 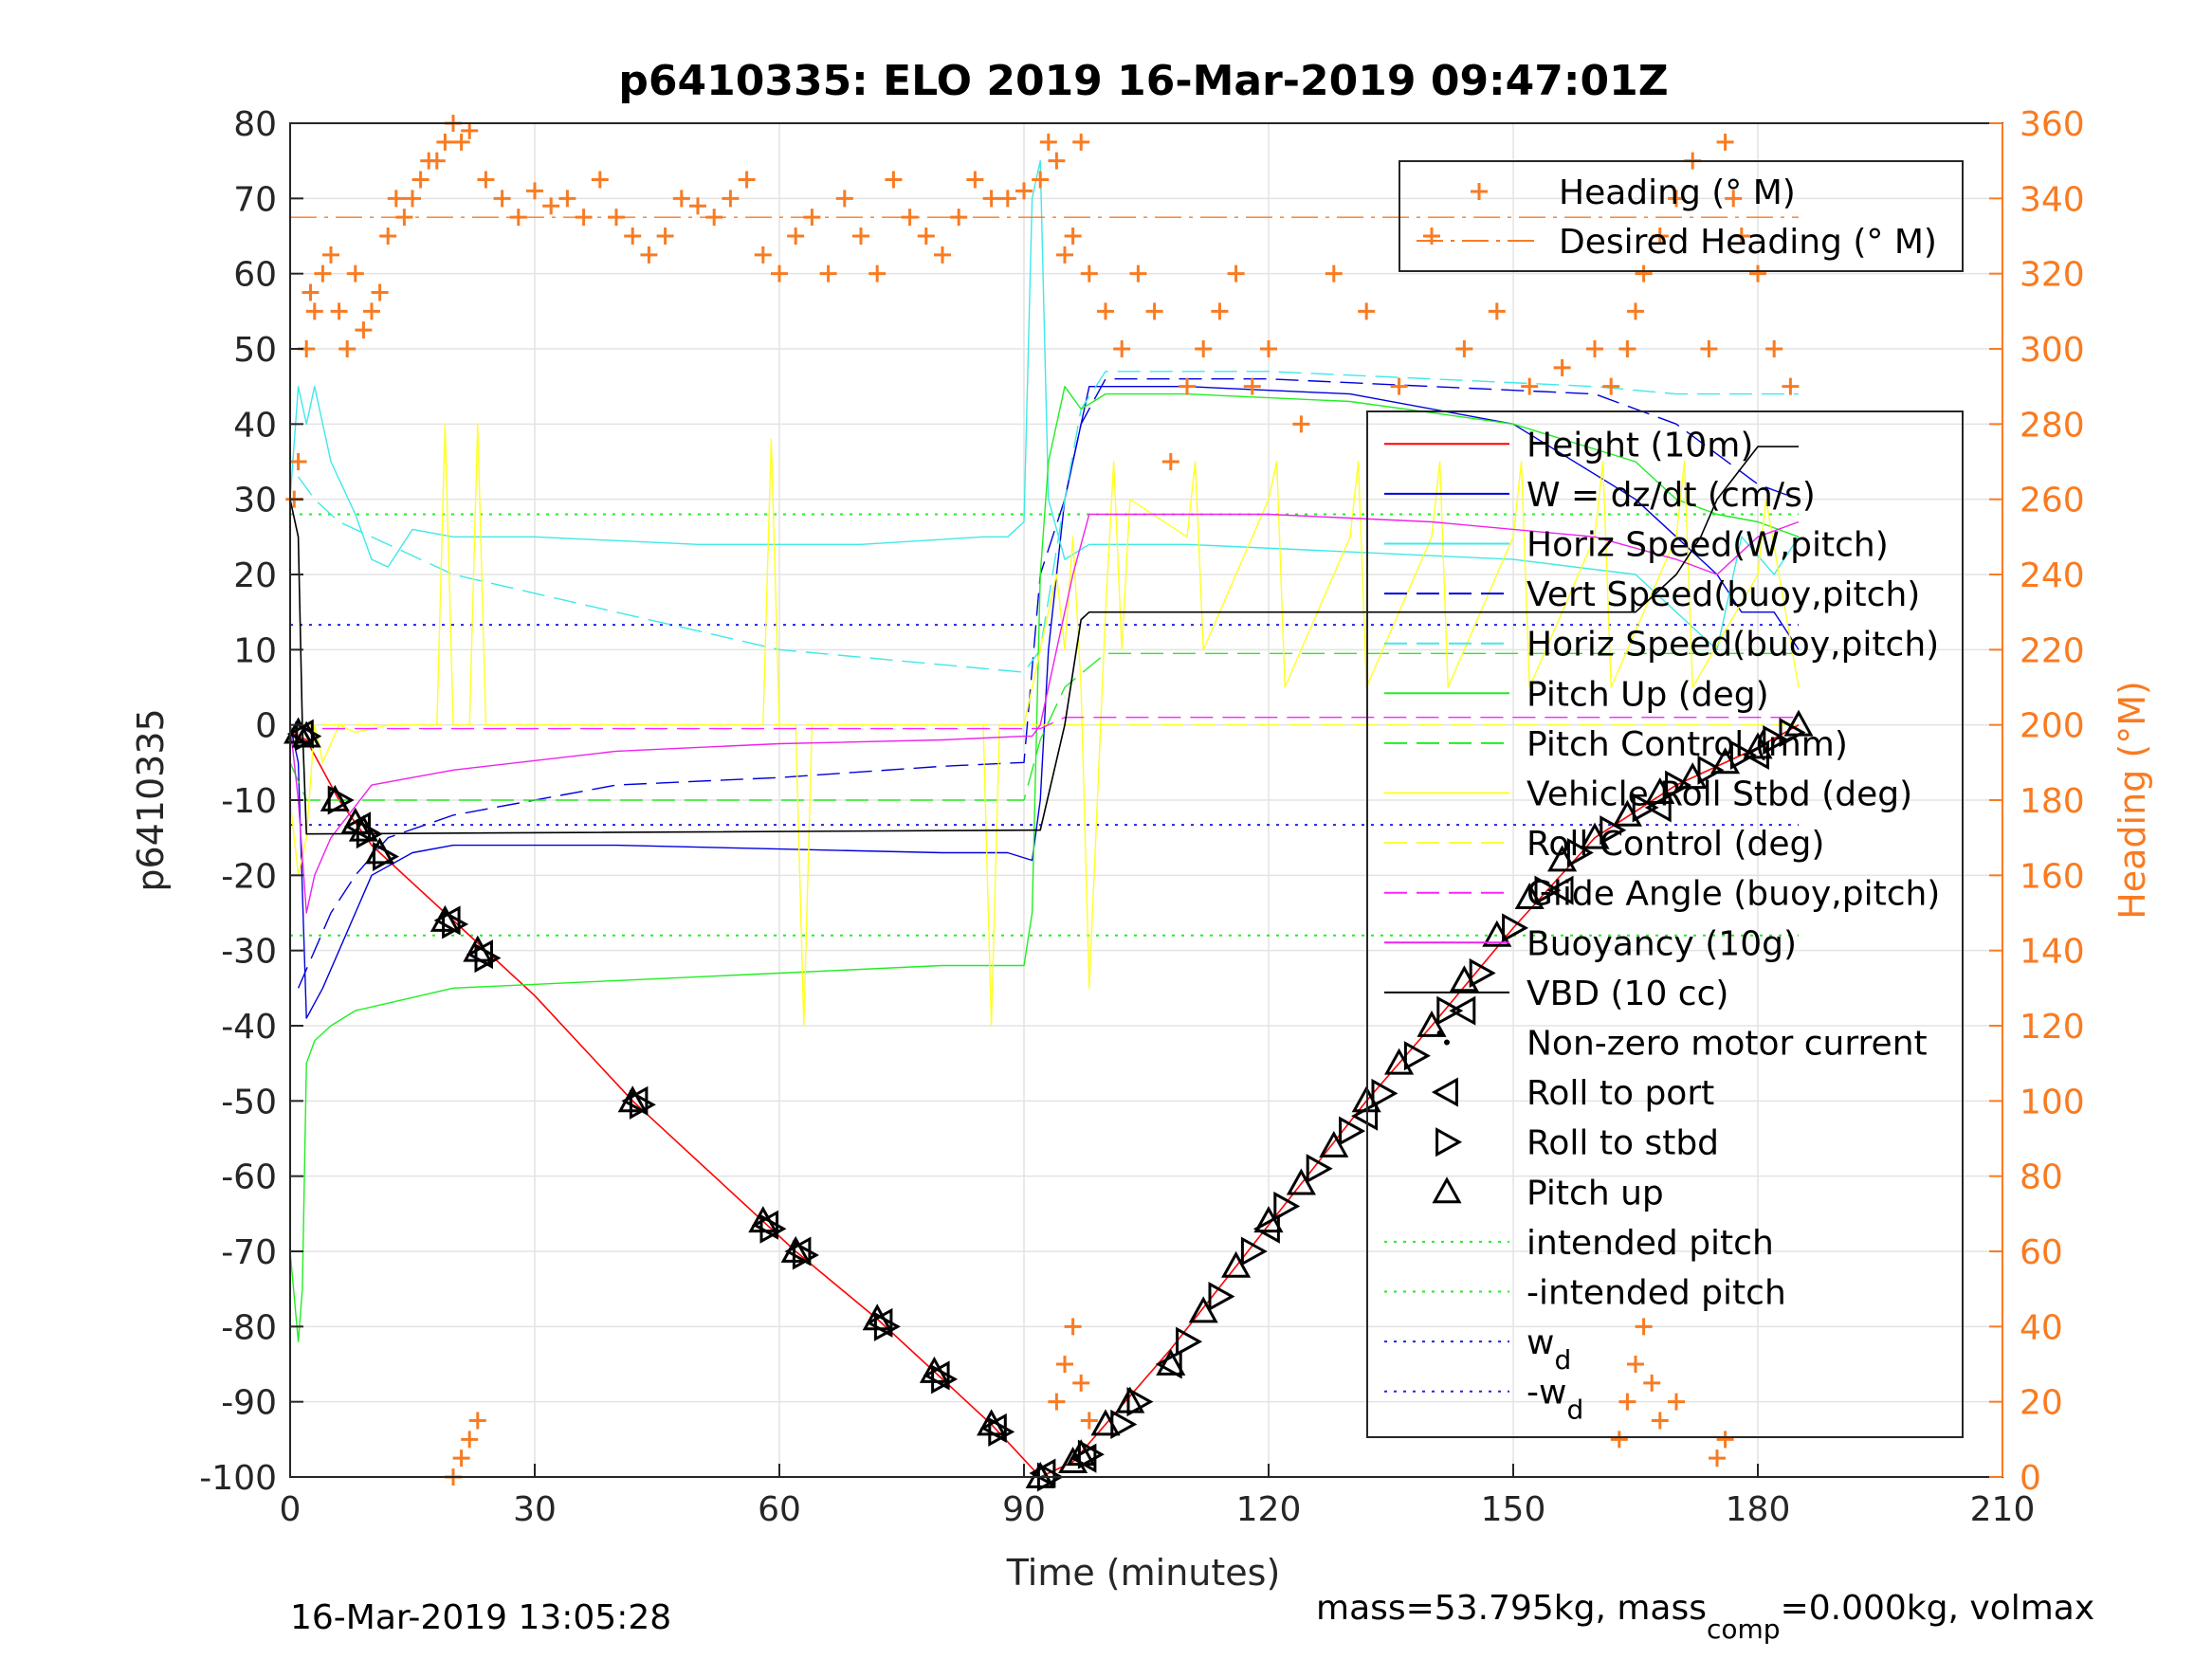 What do you see at coordinates (2052, 350) in the screenshot?
I see `y2-tick-label: 300` at bounding box center [2052, 350].